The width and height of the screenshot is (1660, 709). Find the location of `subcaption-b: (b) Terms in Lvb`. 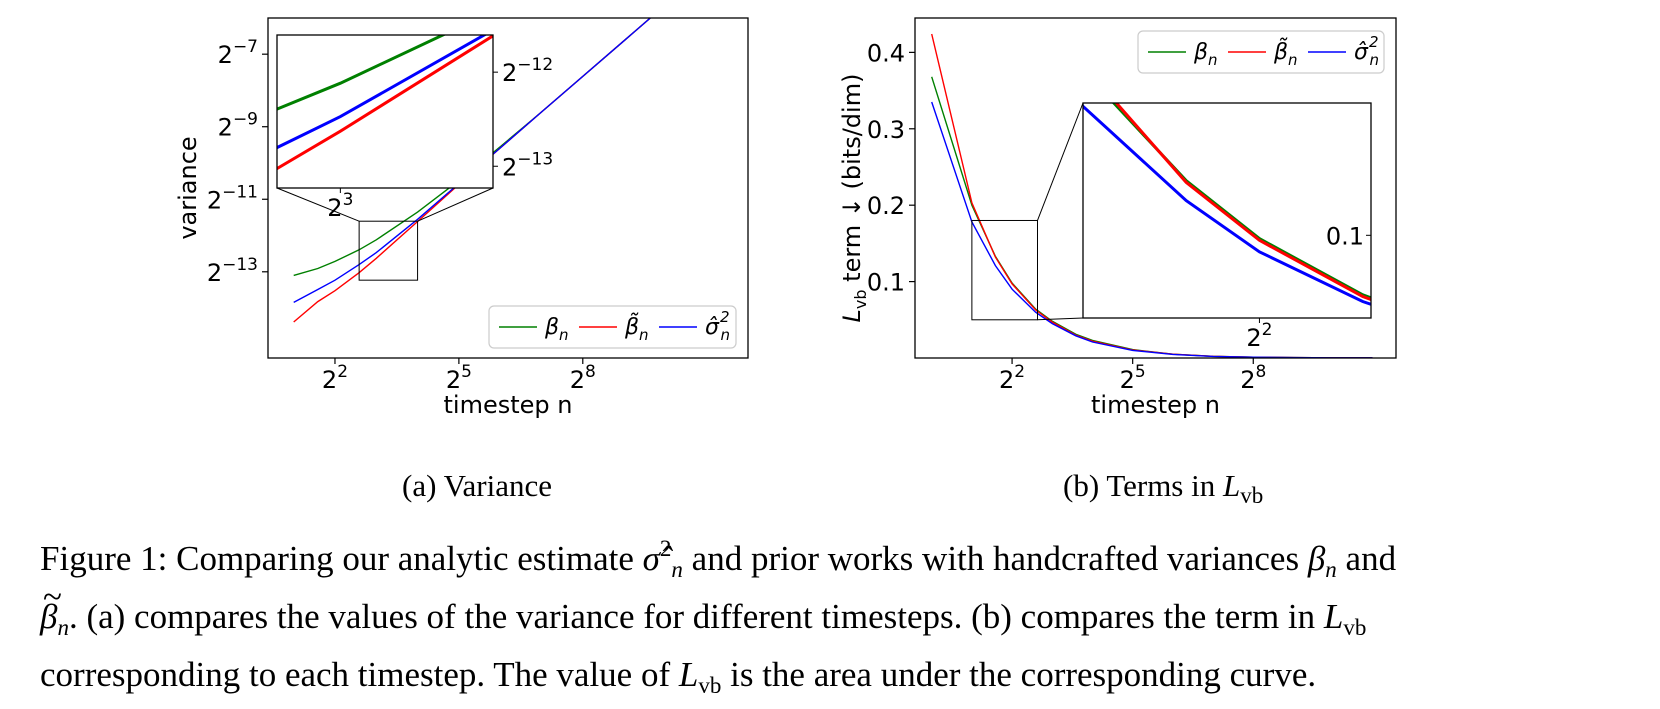

subcaption-b: (b) Terms in Lvb is located at coordinates (1163, 488).